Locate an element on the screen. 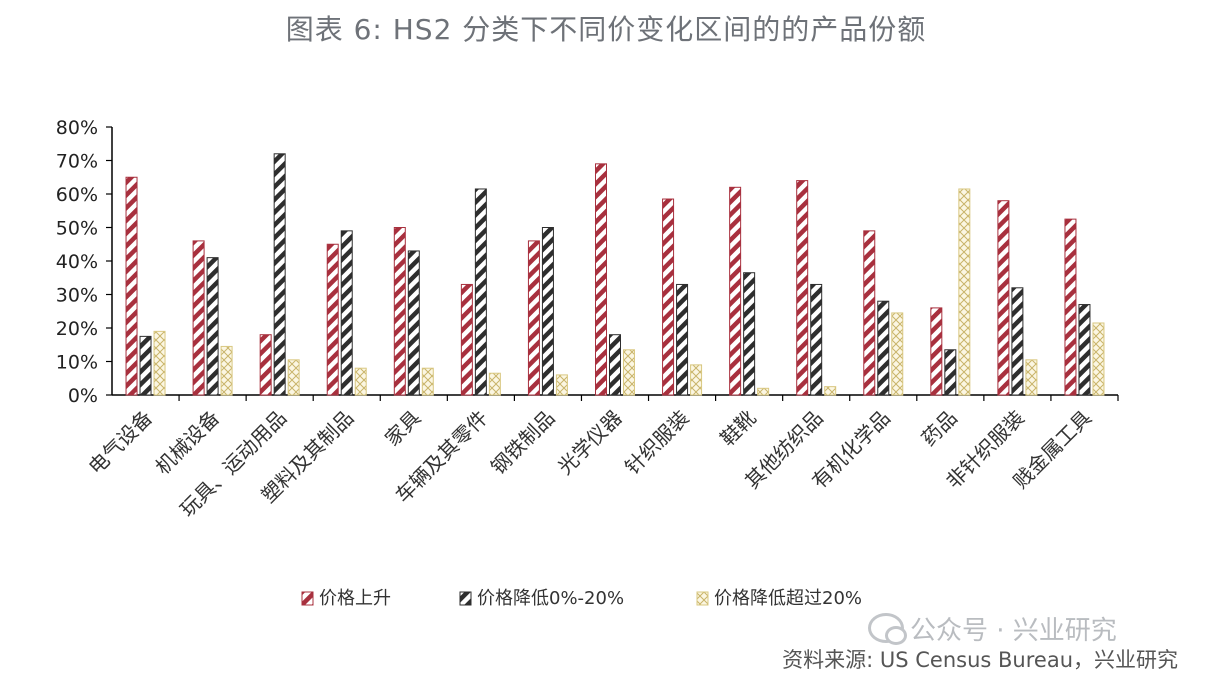  category-label: 光学仪器 is located at coordinates (590, 443).